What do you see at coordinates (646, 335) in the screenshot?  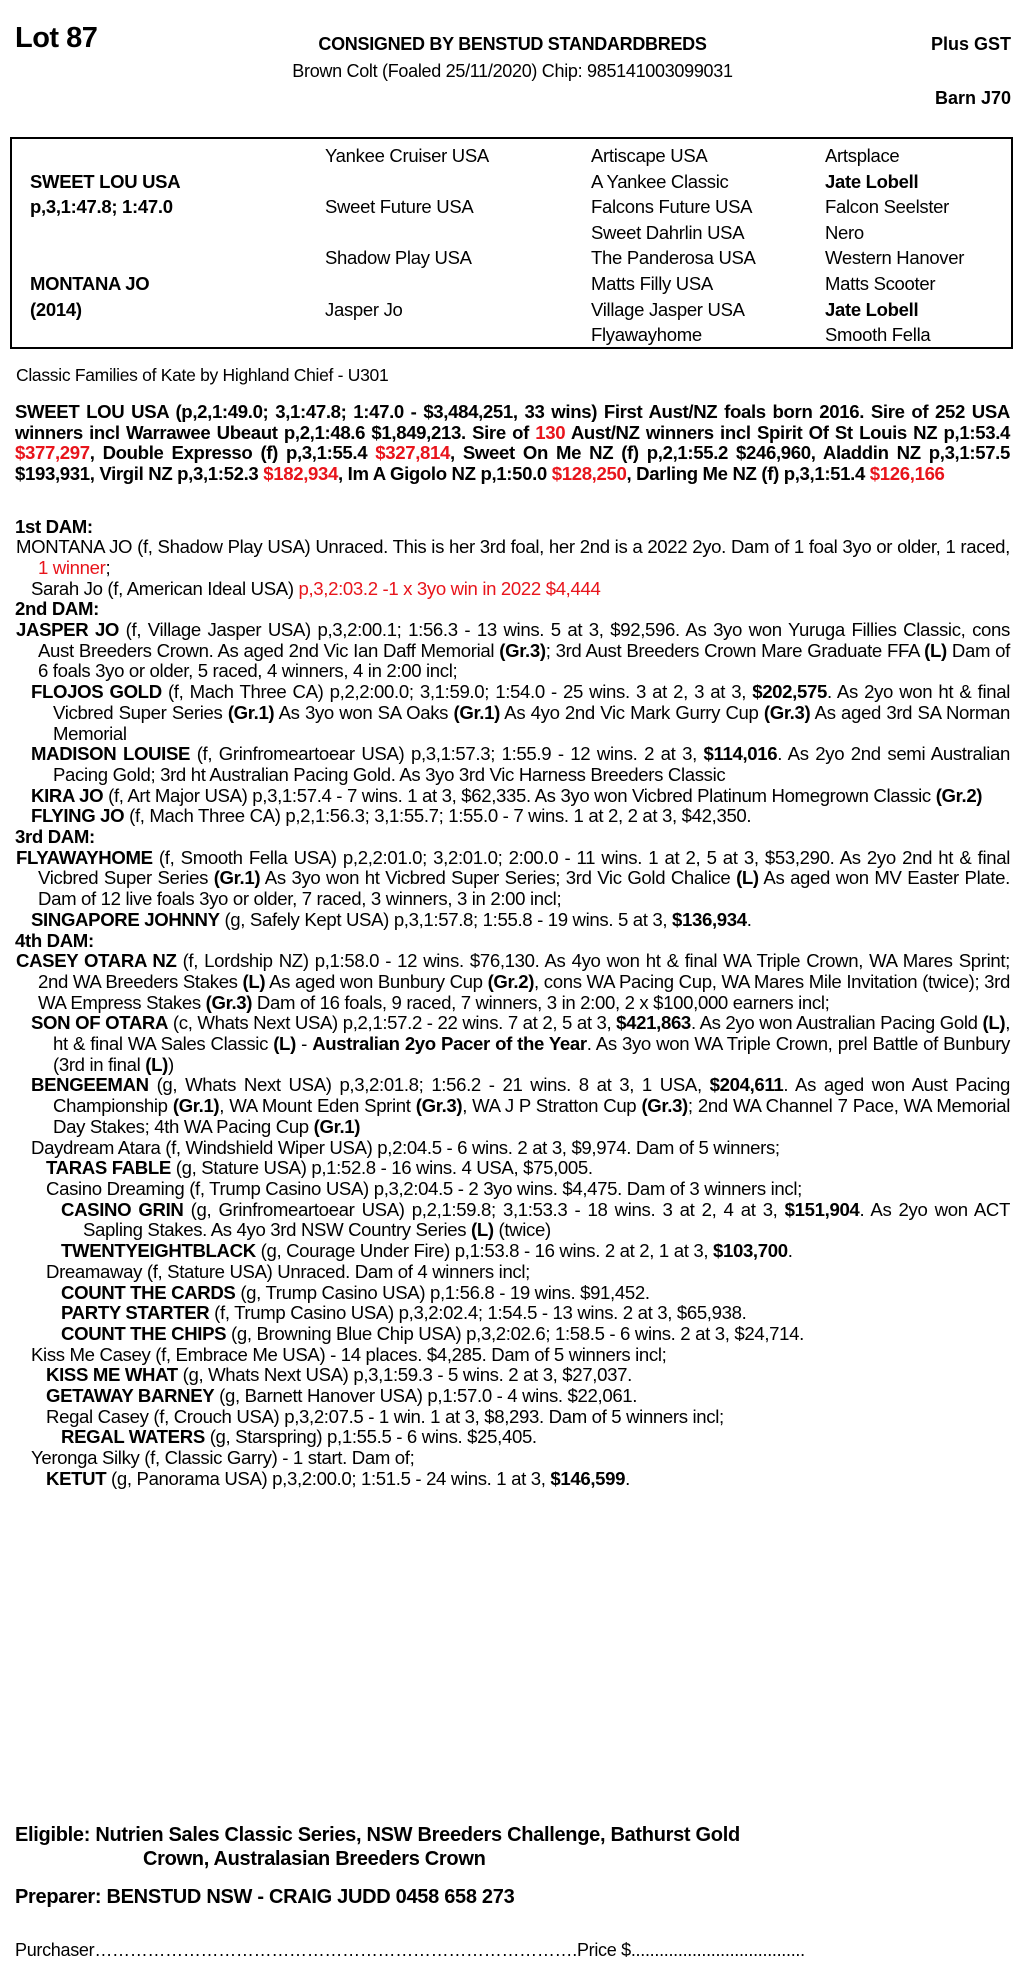 I see `pedigree-cell: Flyawayhome` at bounding box center [646, 335].